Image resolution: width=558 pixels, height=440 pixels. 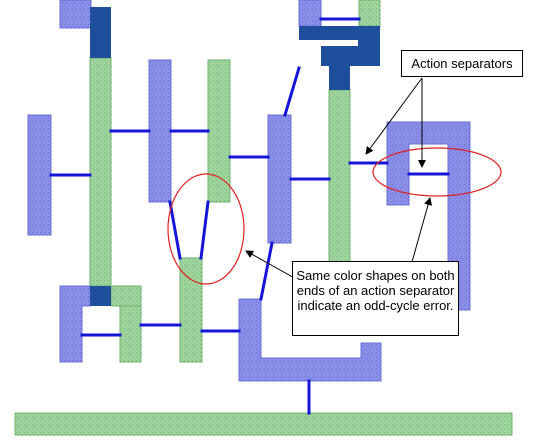 I want to click on dark-block-bottom-left, so click(x=100, y=296).